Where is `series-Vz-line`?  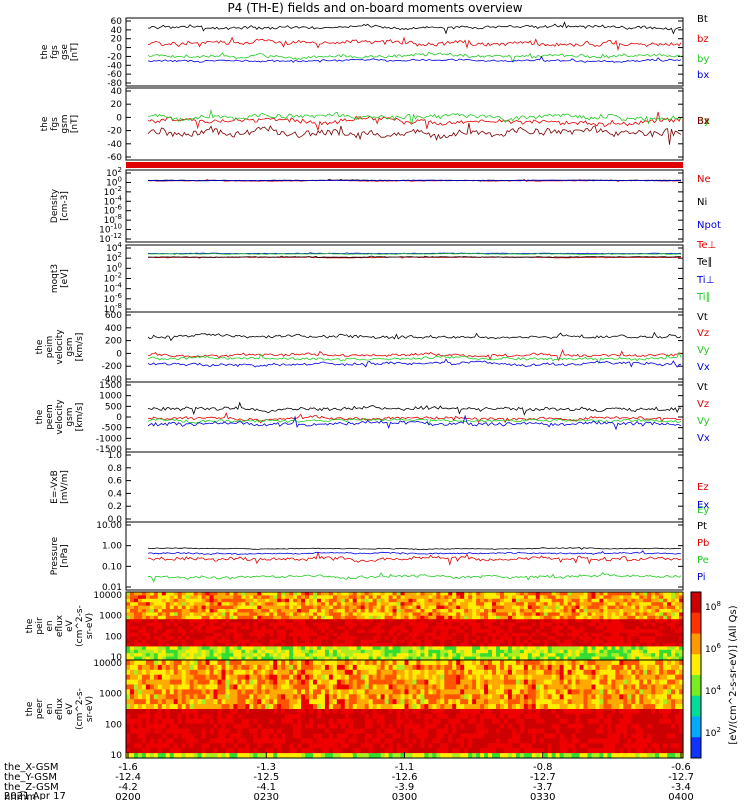
series-Vz-line is located at coordinates (414, 418).